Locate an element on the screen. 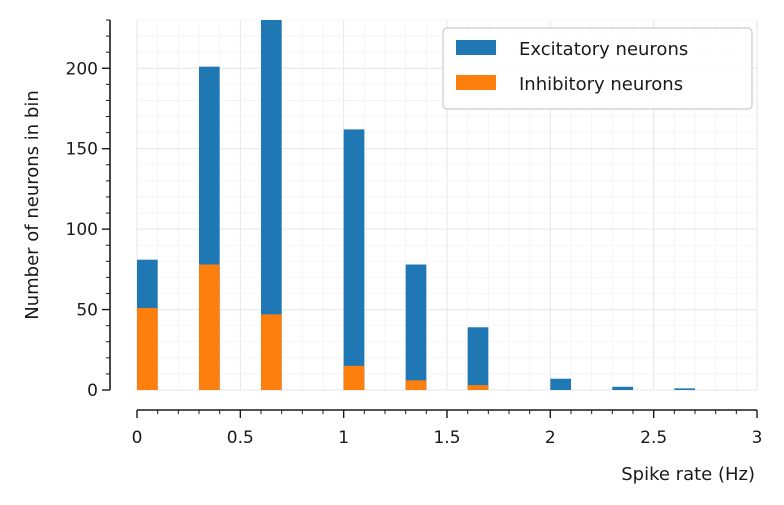  x-tick-label: 1.5 is located at coordinates (446, 438).